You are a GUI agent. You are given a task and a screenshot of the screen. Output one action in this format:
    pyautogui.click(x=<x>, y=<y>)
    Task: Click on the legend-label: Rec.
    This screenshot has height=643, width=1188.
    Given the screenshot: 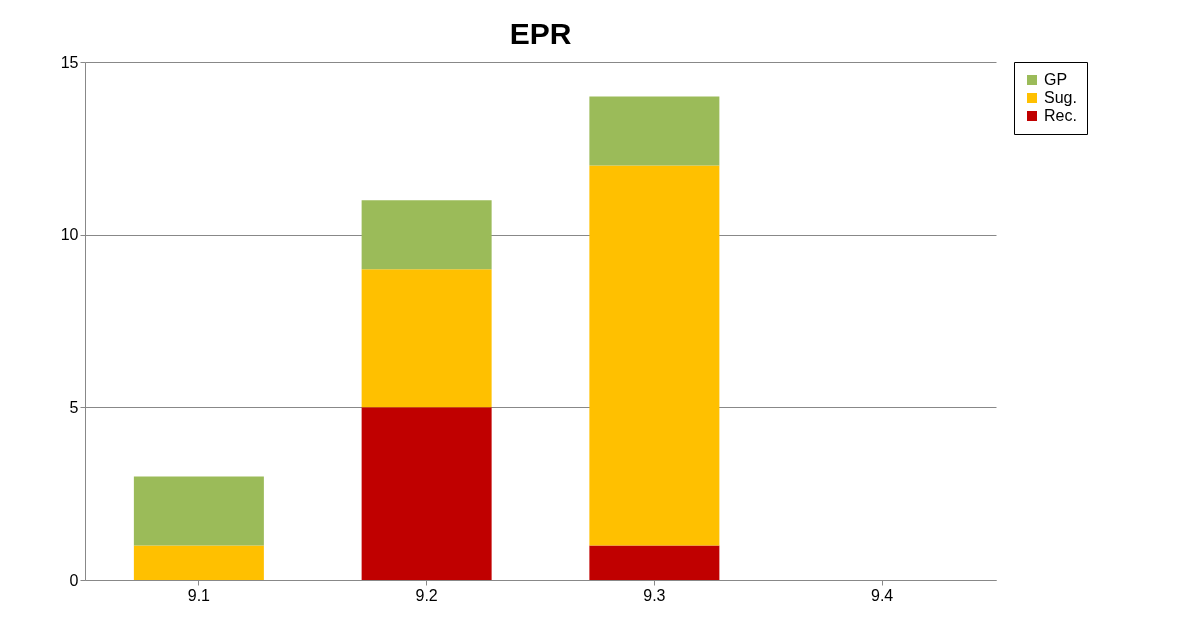 What is the action you would take?
    pyautogui.click(x=1060, y=115)
    